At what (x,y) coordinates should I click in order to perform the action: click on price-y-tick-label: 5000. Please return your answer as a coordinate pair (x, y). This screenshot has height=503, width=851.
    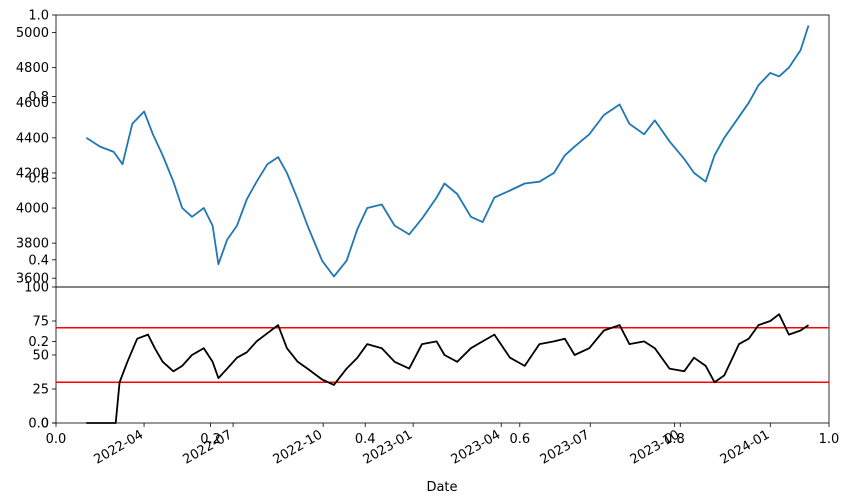
    Looking at the image, I should click on (32, 33).